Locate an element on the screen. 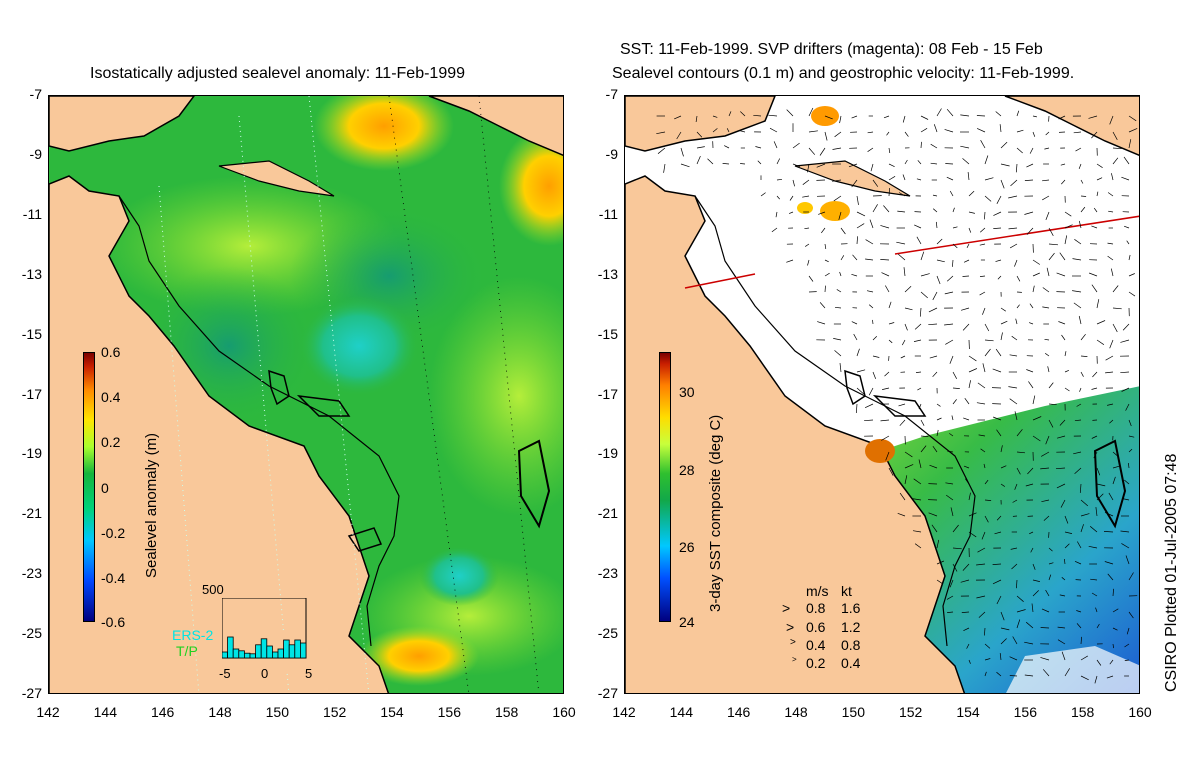 The height and width of the screenshot is (780, 1200). sst-colorbar-tick: 26 is located at coordinates (687, 547).